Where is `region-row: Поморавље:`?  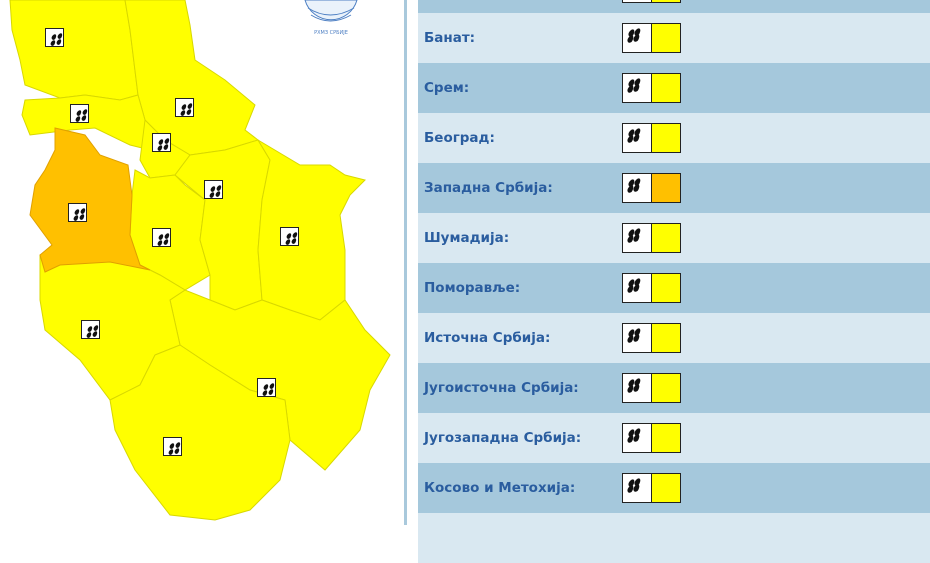 region-row: Поморавље: is located at coordinates (674, 288).